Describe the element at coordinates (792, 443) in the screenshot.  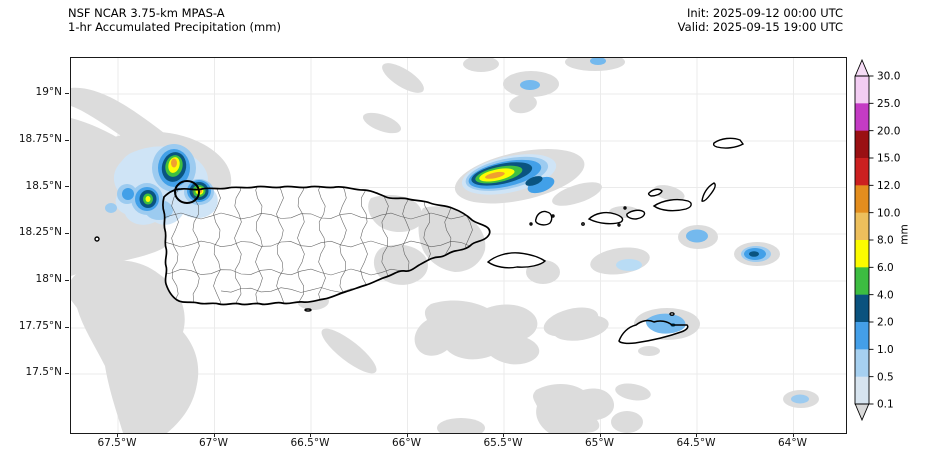
I see `x-tick-label: 64°W` at that location.